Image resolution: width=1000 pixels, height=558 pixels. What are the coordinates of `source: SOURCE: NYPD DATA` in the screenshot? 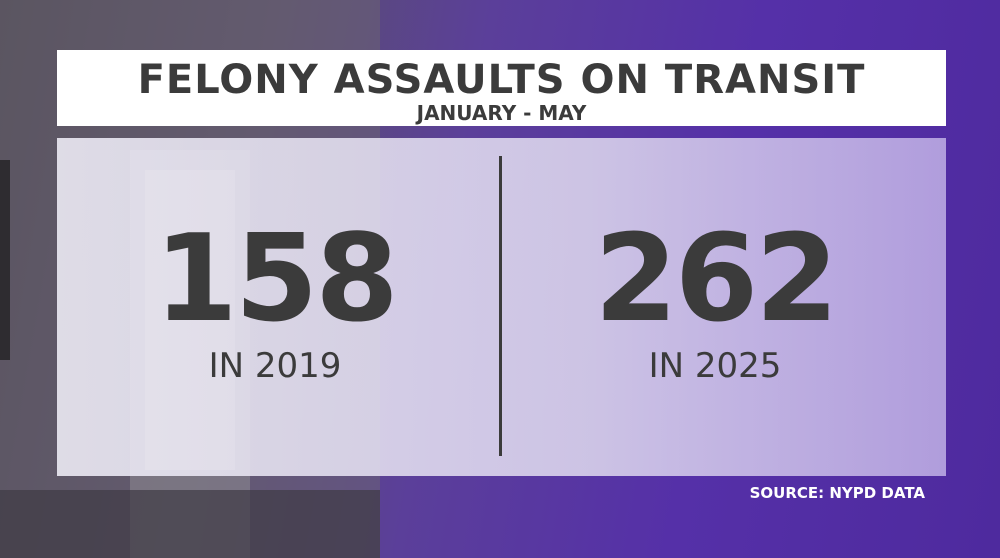 It's located at (837, 493).